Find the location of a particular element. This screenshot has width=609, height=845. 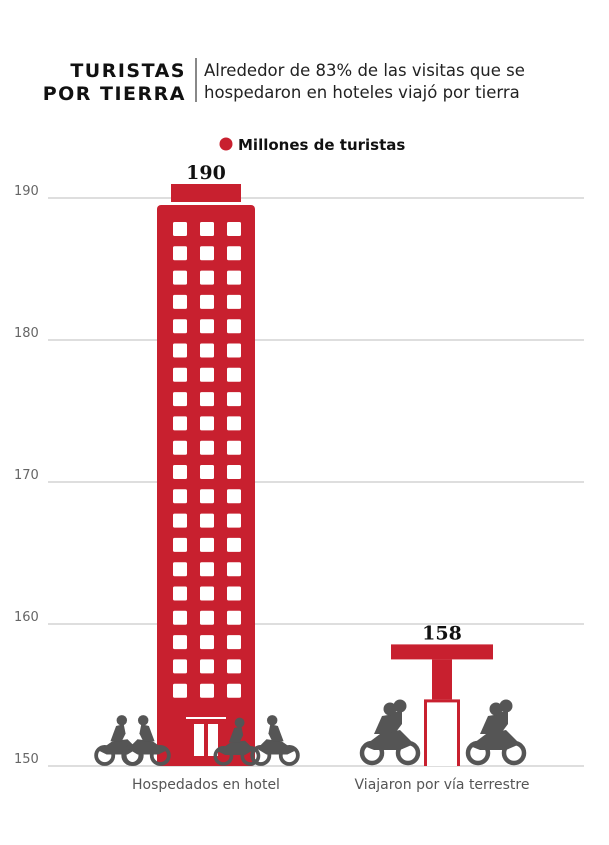

building-windows is located at coordinates (207, 460).